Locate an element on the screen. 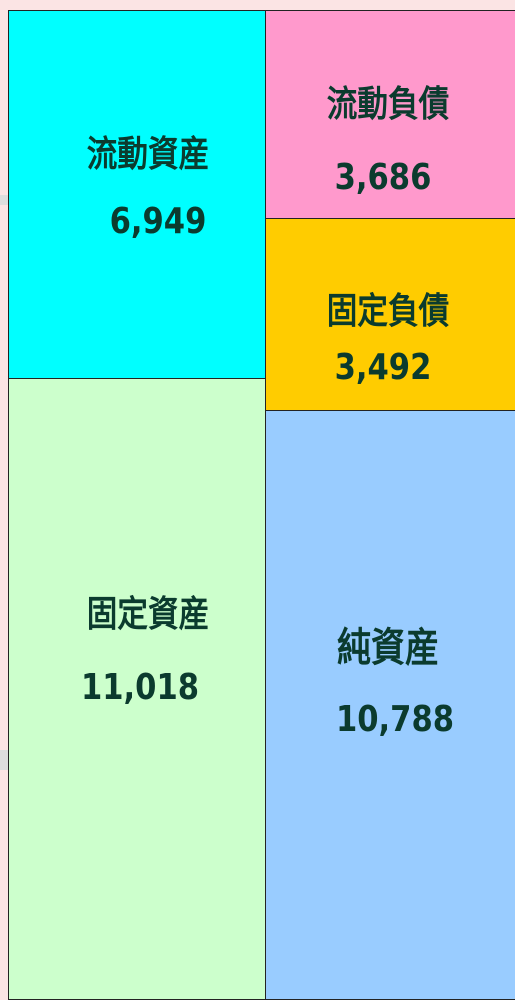 This screenshot has height=1000, width=515. block-value: 6,949 is located at coordinates (158, 221).